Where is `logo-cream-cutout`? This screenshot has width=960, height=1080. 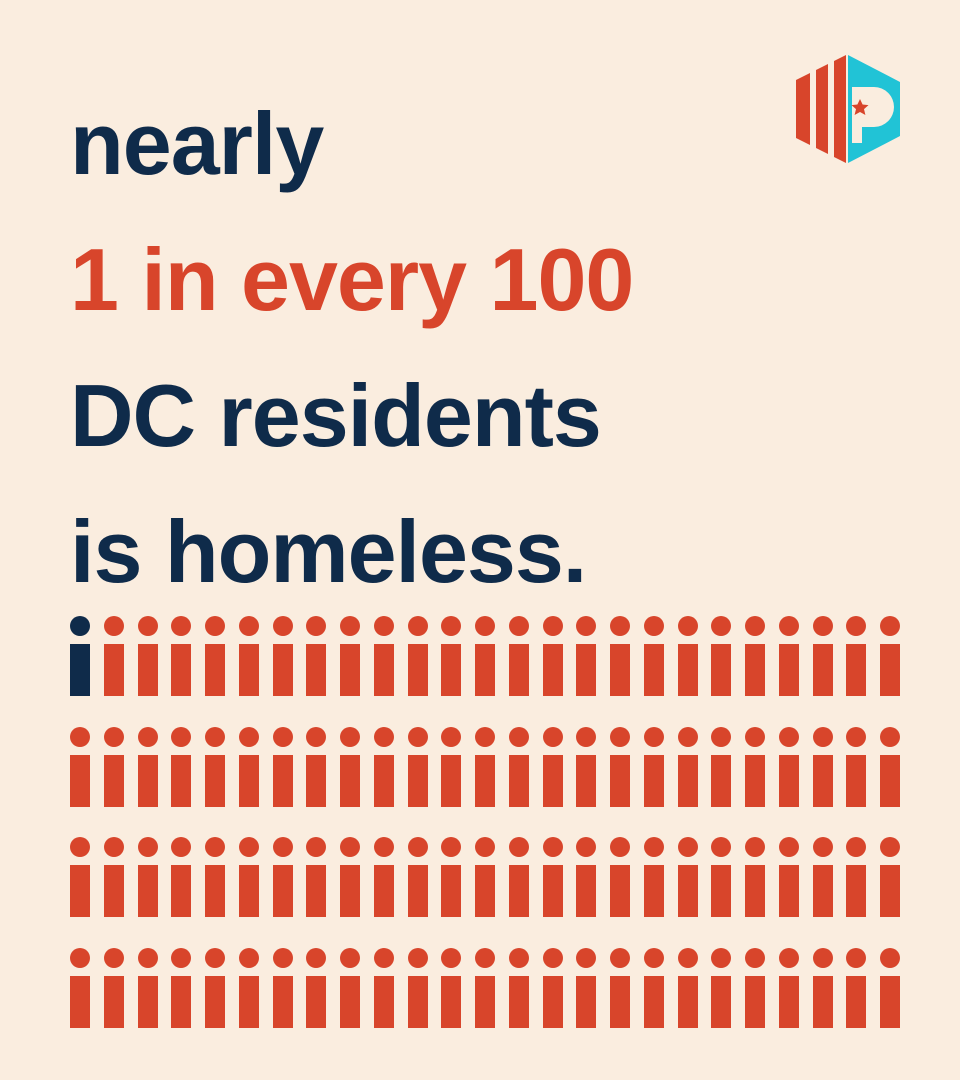
logo-cream-cutout is located at coordinates (873, 115).